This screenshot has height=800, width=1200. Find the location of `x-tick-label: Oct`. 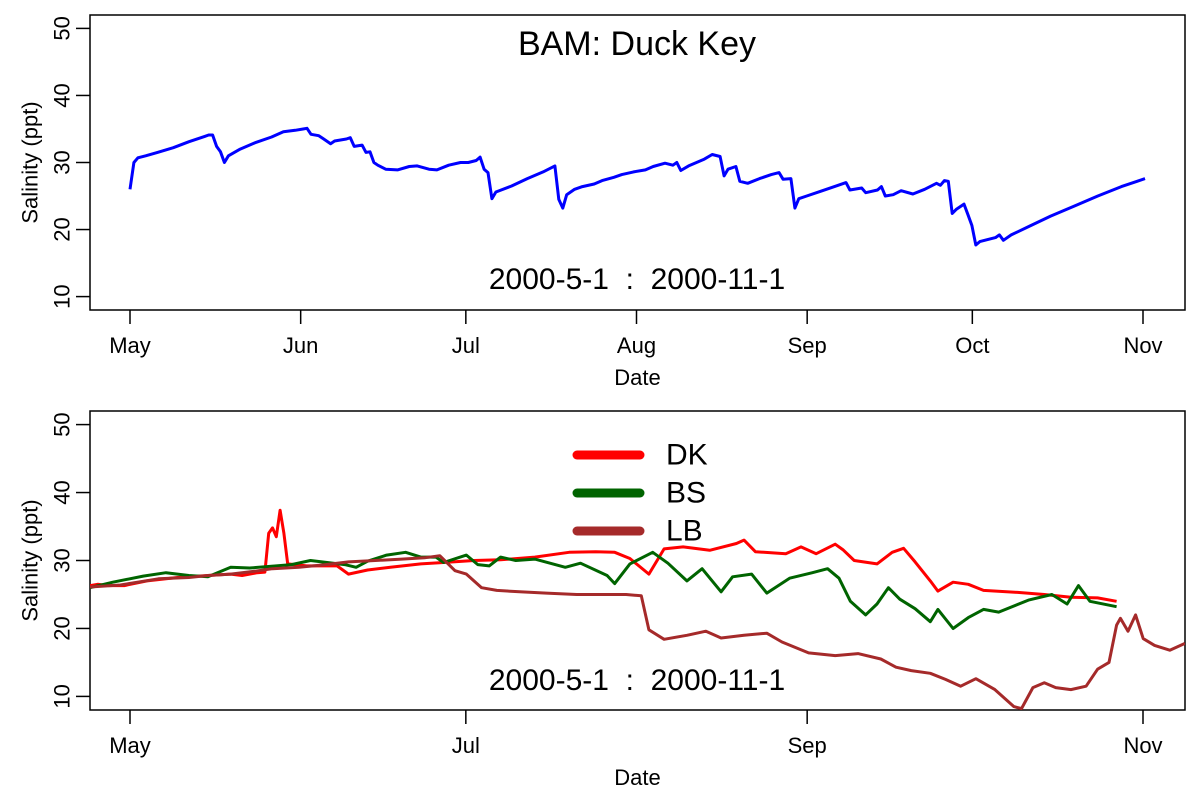

x-tick-label: Oct is located at coordinates (972, 345).